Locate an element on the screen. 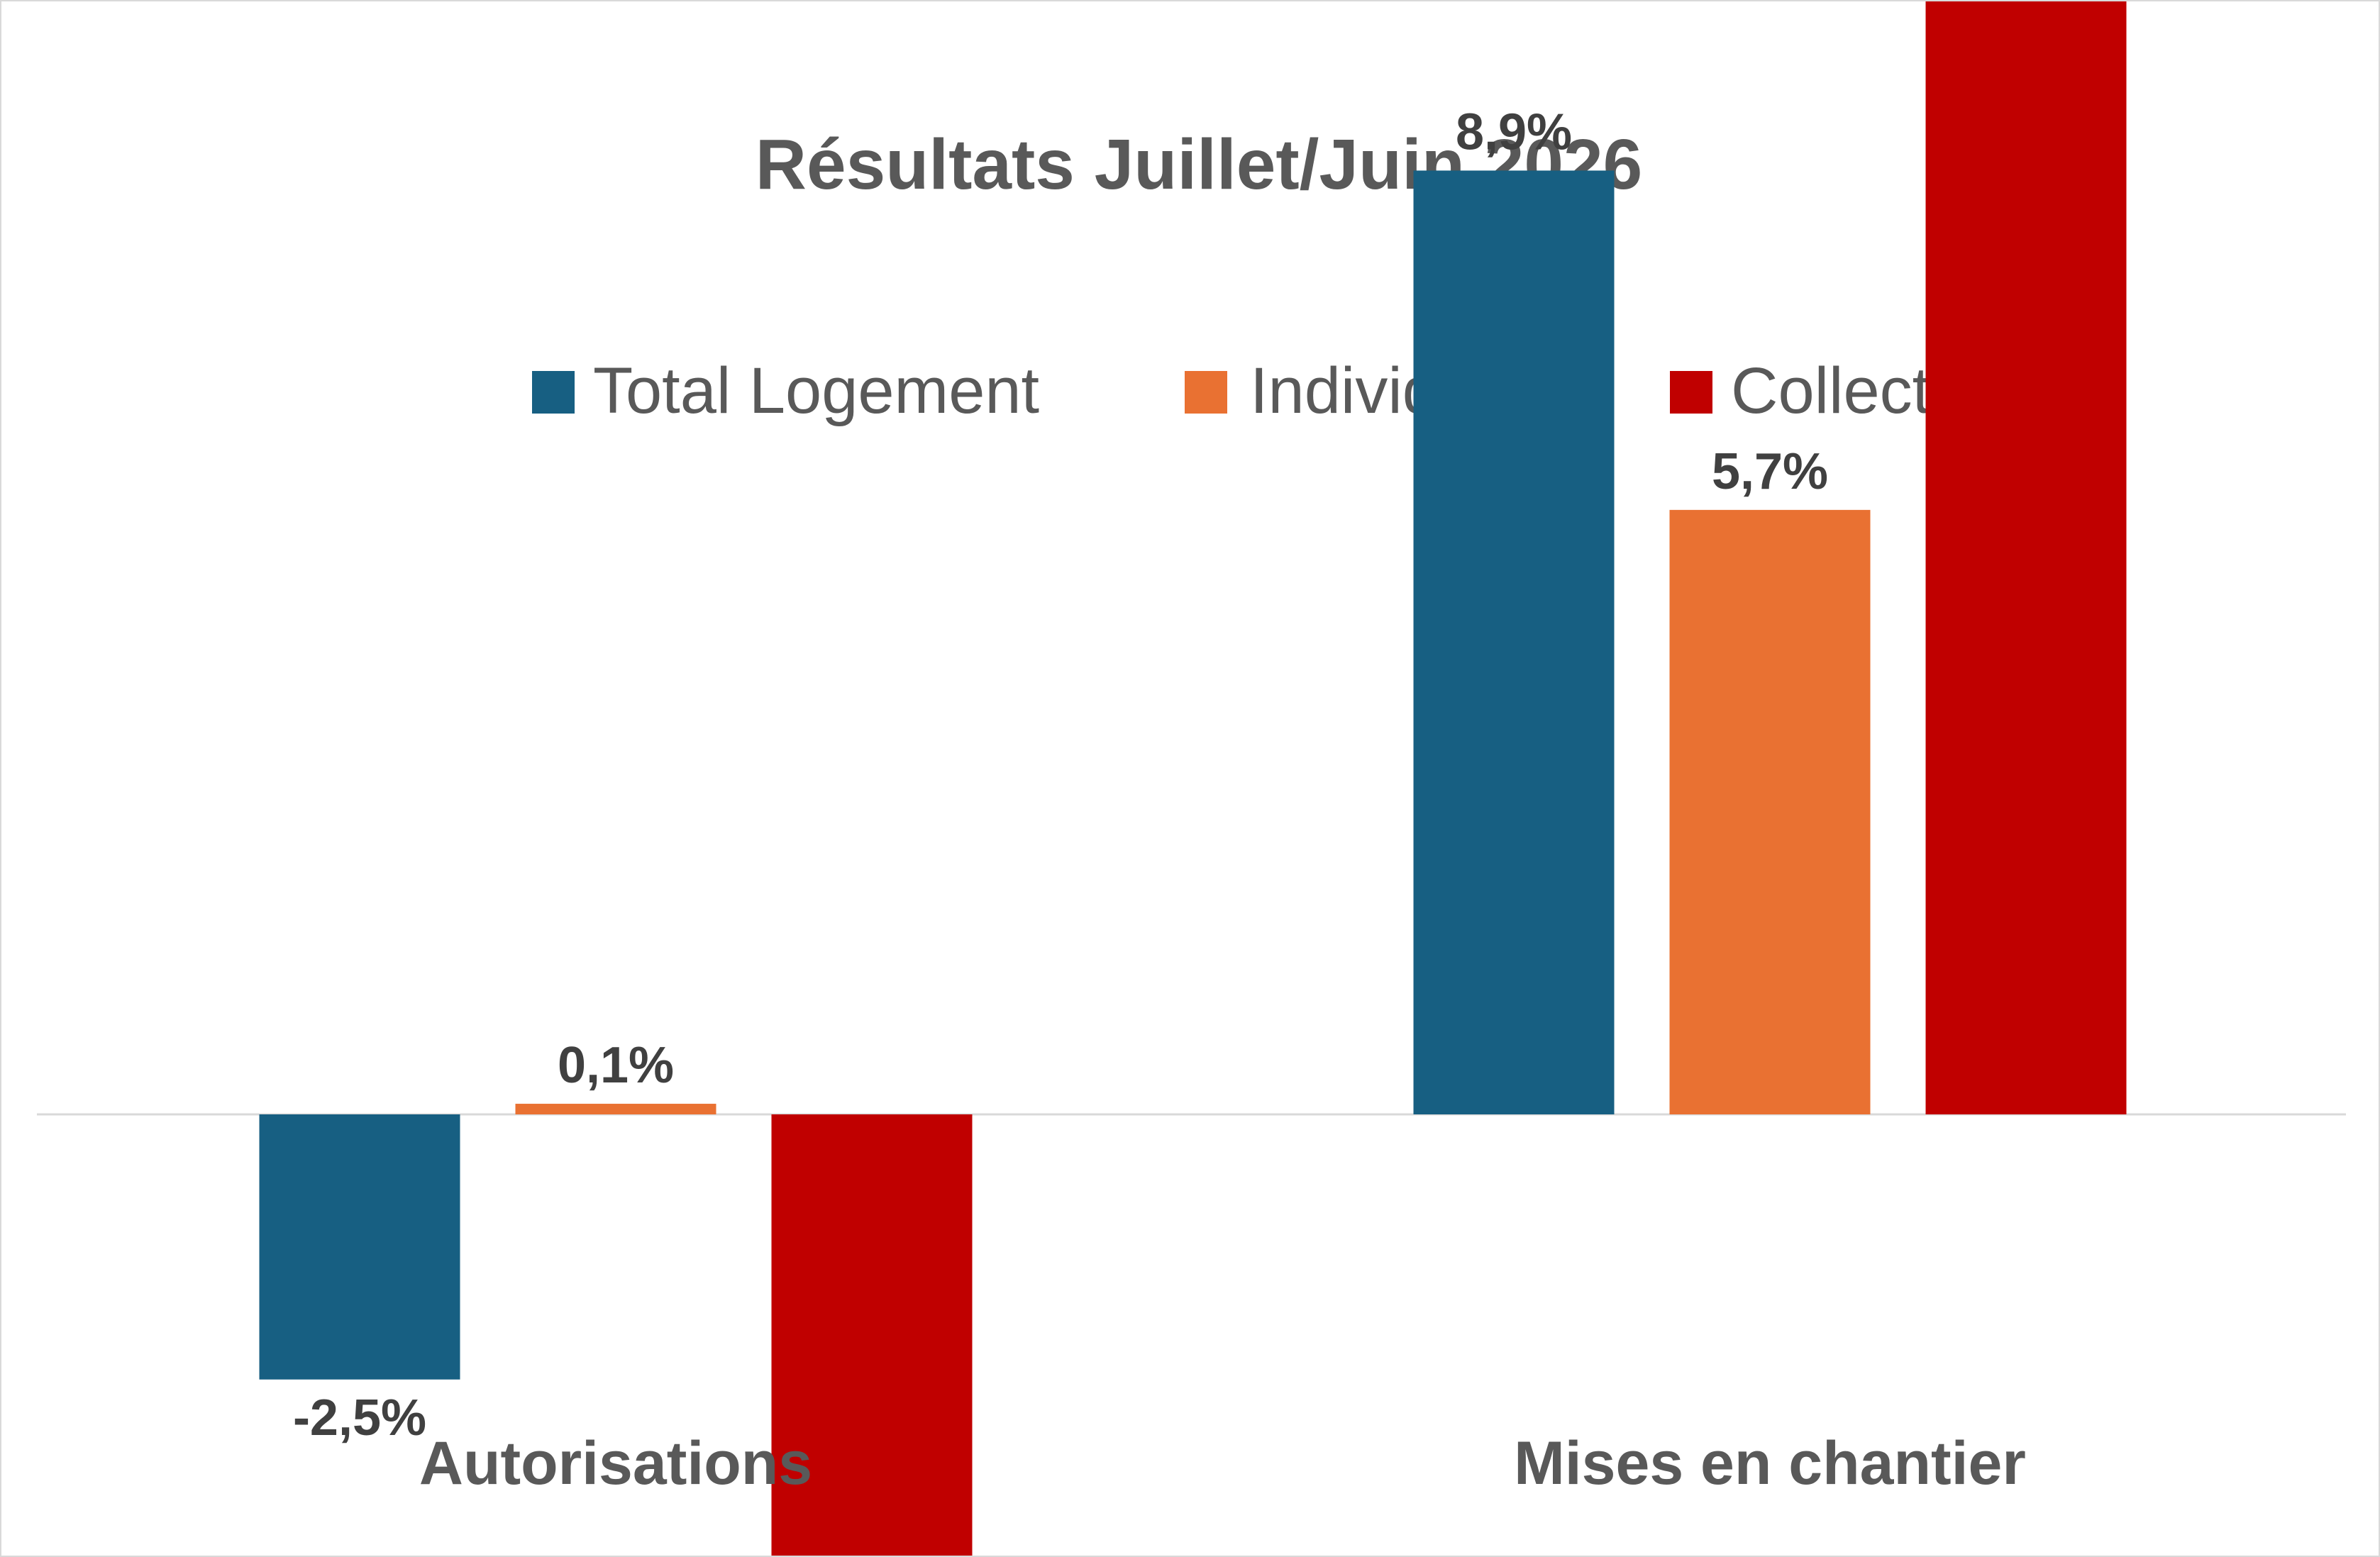 This screenshot has height=1557, width=2380. category-labels-group: Autorisations Mises en chantier is located at coordinates (1223, 1463).